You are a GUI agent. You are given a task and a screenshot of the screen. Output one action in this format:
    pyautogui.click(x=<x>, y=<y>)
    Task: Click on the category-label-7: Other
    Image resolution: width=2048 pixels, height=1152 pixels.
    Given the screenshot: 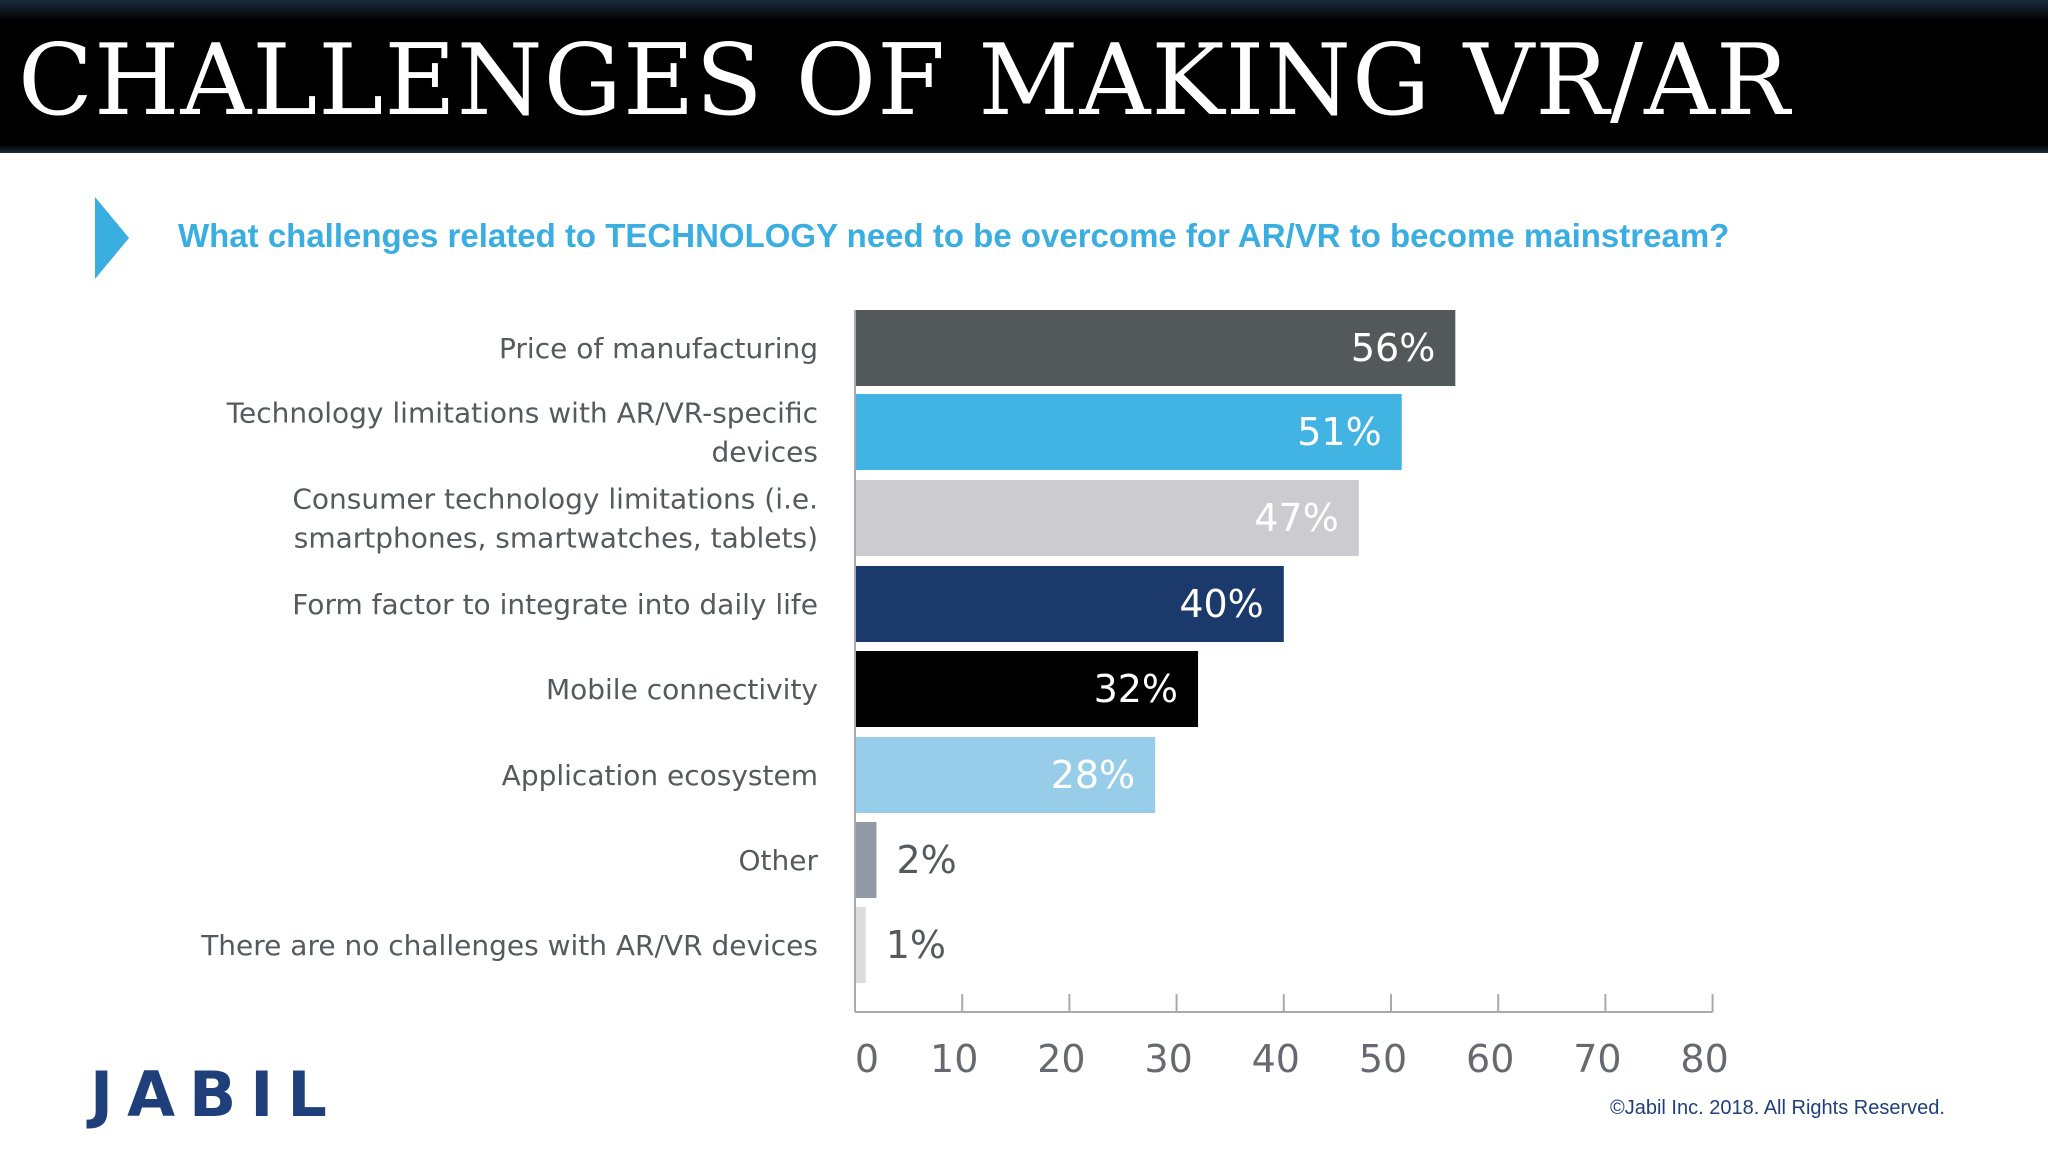 What is the action you would take?
    pyautogui.click(x=778, y=860)
    